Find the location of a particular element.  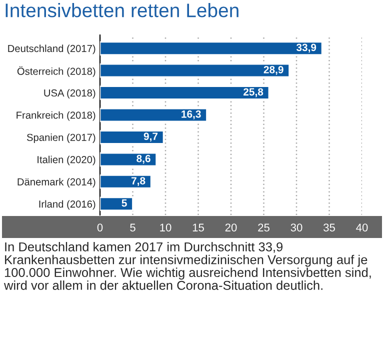

data-label: 5 is located at coordinates (124, 203).